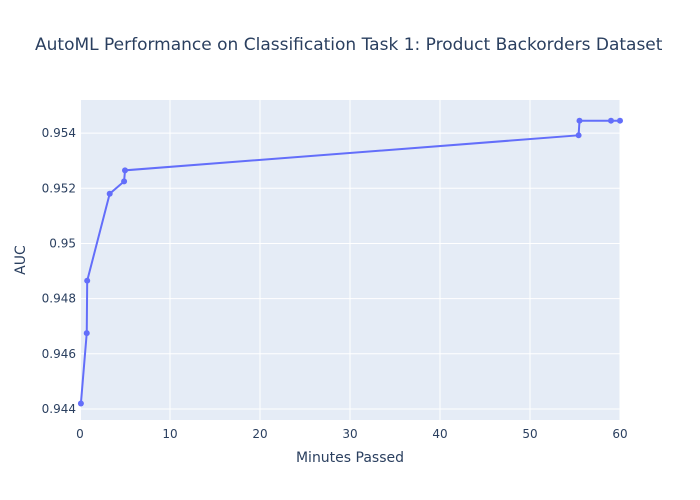  What do you see at coordinates (529, 434) in the screenshot?
I see `x-tick-label: 50` at bounding box center [529, 434].